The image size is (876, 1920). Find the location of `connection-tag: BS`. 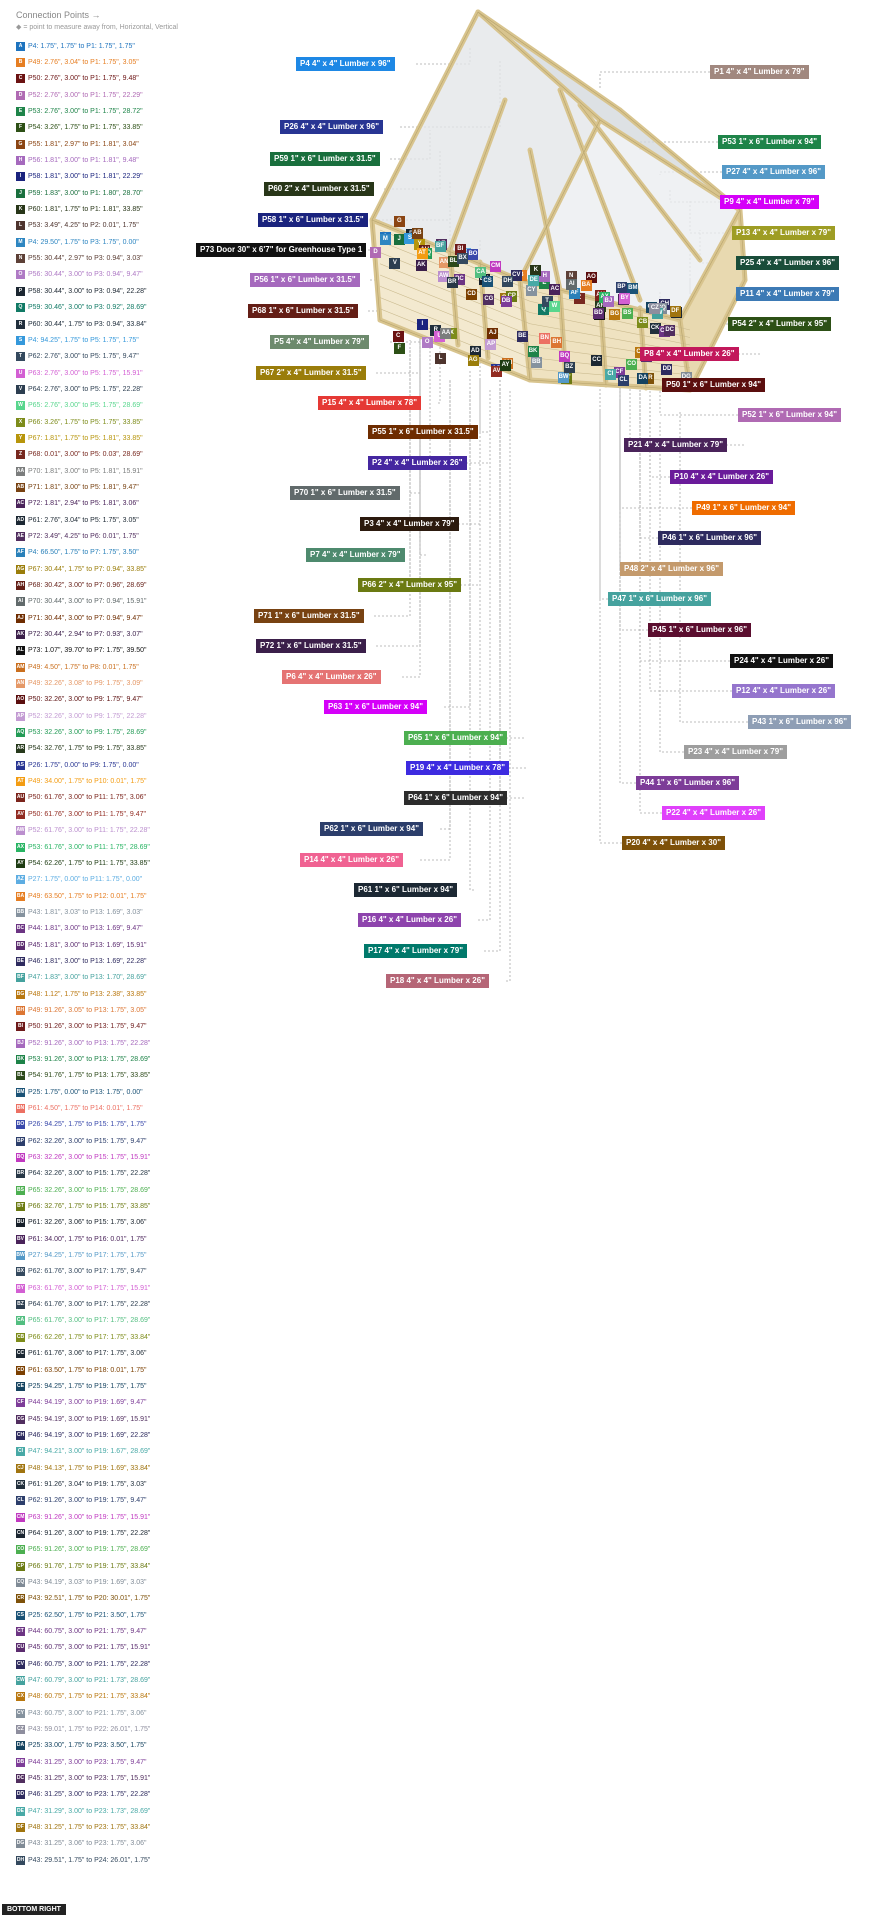

connection-tag: BS is located at coordinates (627, 314).